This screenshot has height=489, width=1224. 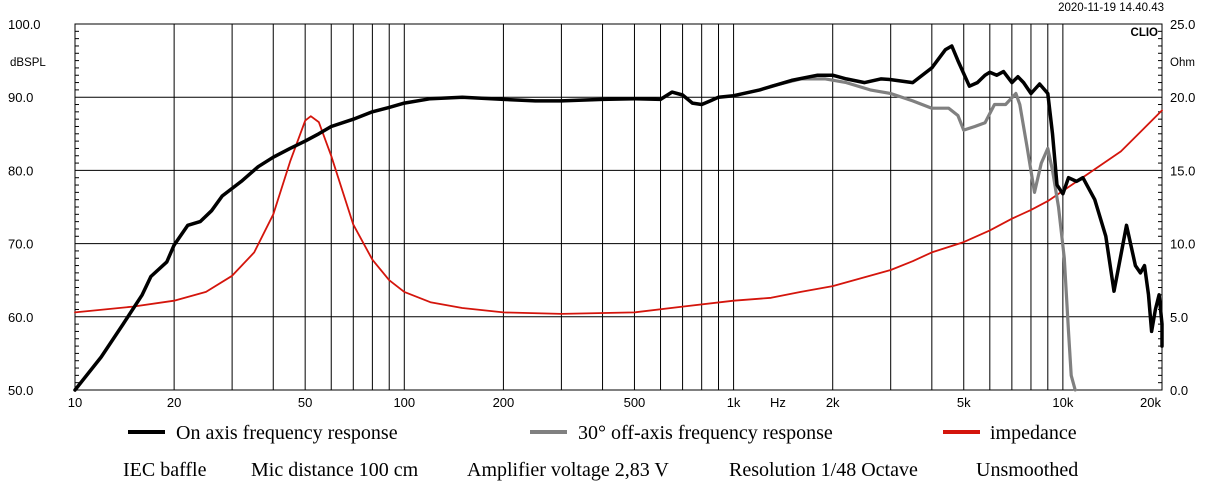 I want to click on x-tick-label: 100, so click(x=404, y=402).